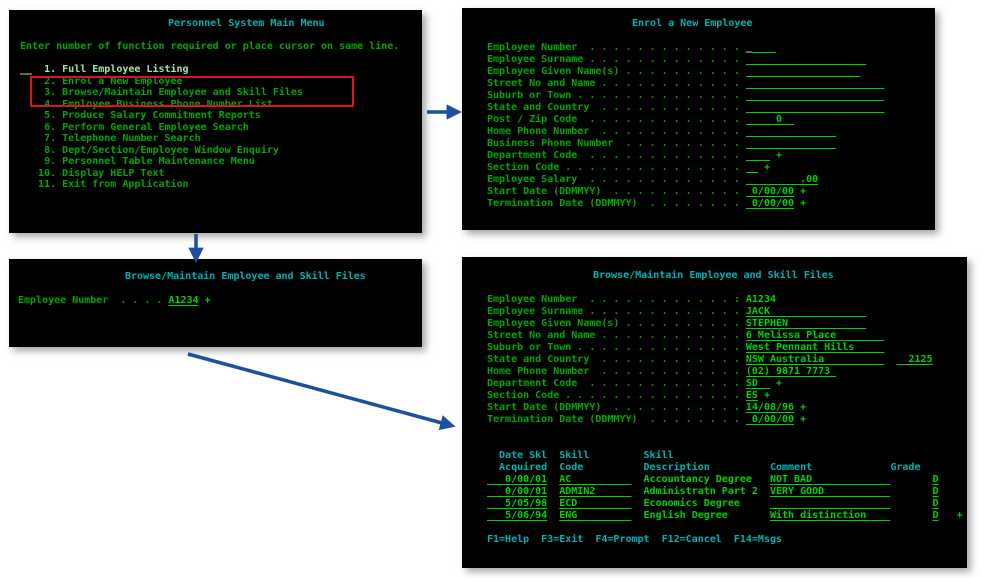 The width and height of the screenshot is (1000, 578). I want to click on start-date-input: 14/08/96, so click(770, 407).